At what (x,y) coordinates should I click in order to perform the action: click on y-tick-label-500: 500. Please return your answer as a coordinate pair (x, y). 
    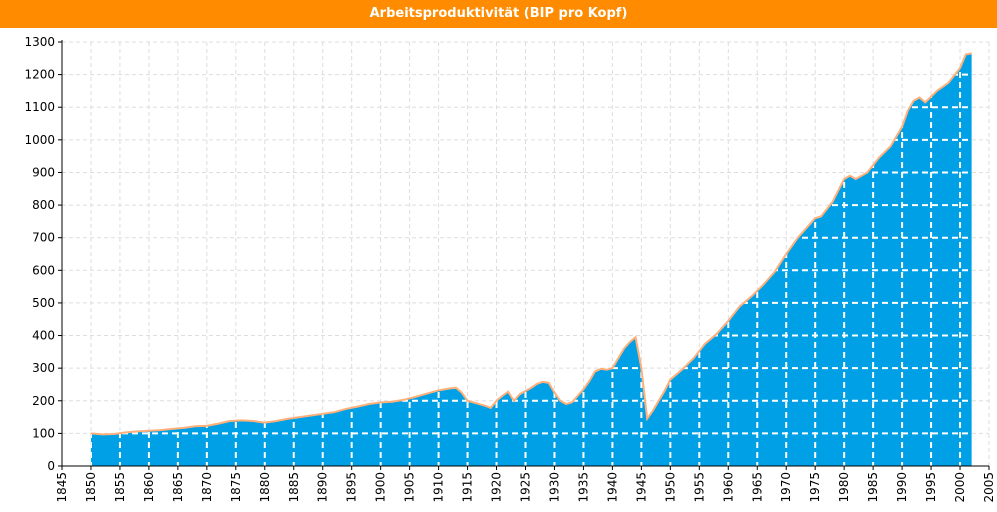
    Looking at the image, I should click on (43, 303).